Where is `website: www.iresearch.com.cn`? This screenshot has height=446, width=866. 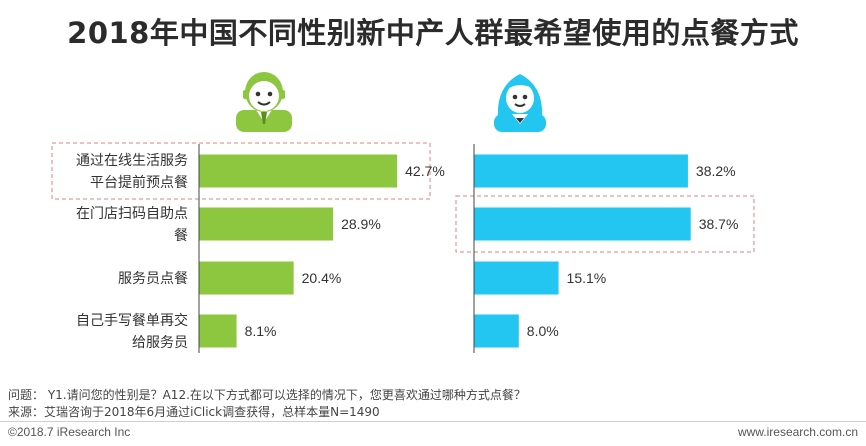 website: www.iresearch.com.cn is located at coordinates (797, 432).